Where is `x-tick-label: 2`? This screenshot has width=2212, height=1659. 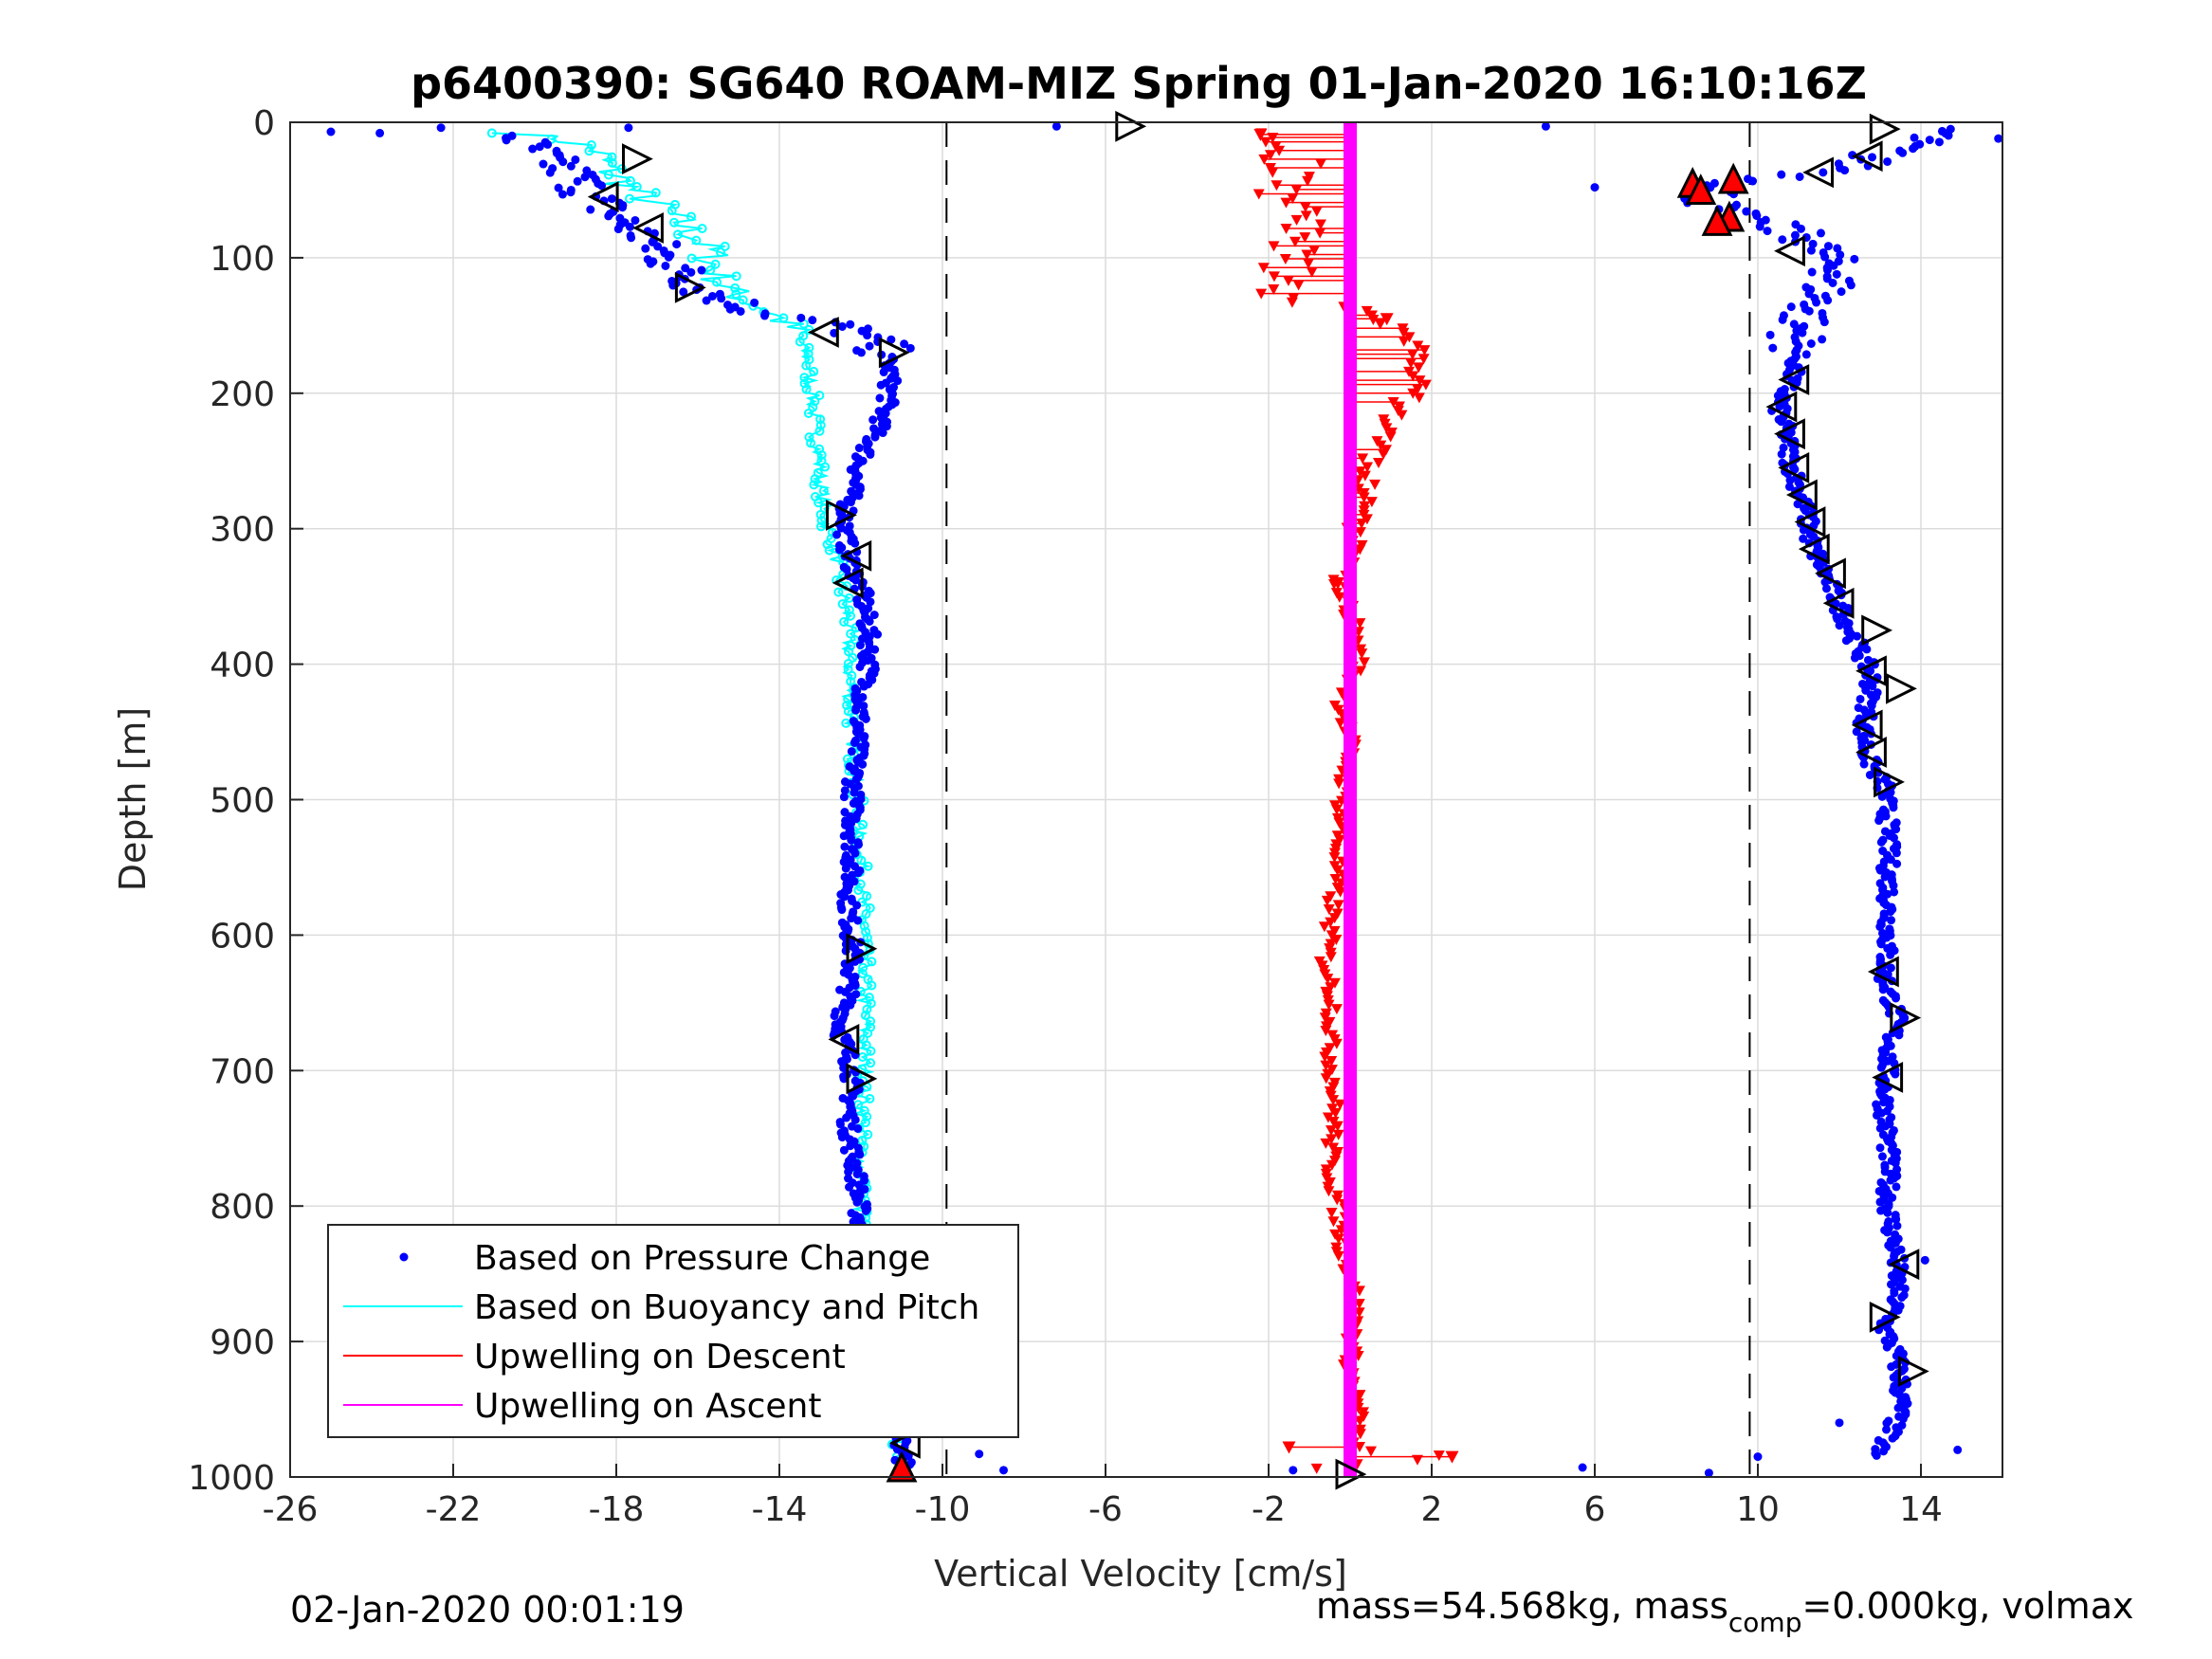
x-tick-label: 2 is located at coordinates (1432, 1509).